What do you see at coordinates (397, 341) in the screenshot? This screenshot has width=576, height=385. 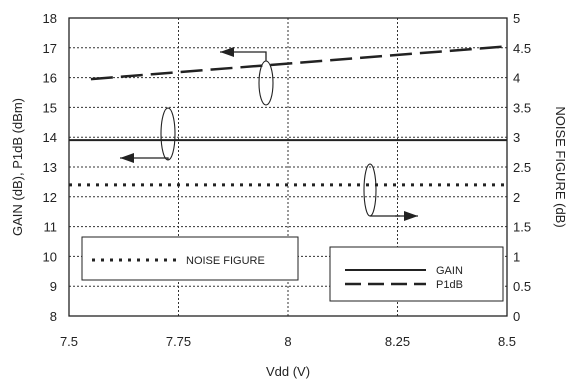 I see `x-tick-label: 8.25` at bounding box center [397, 341].